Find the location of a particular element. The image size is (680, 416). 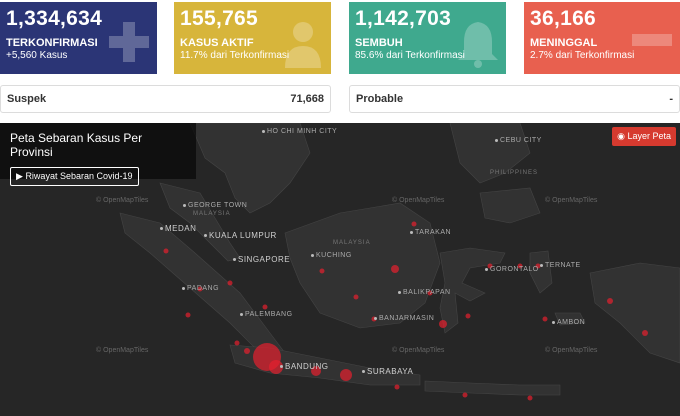

map-title: Peta Sebaran Kasus Per Provinsi is located at coordinates (76, 145).